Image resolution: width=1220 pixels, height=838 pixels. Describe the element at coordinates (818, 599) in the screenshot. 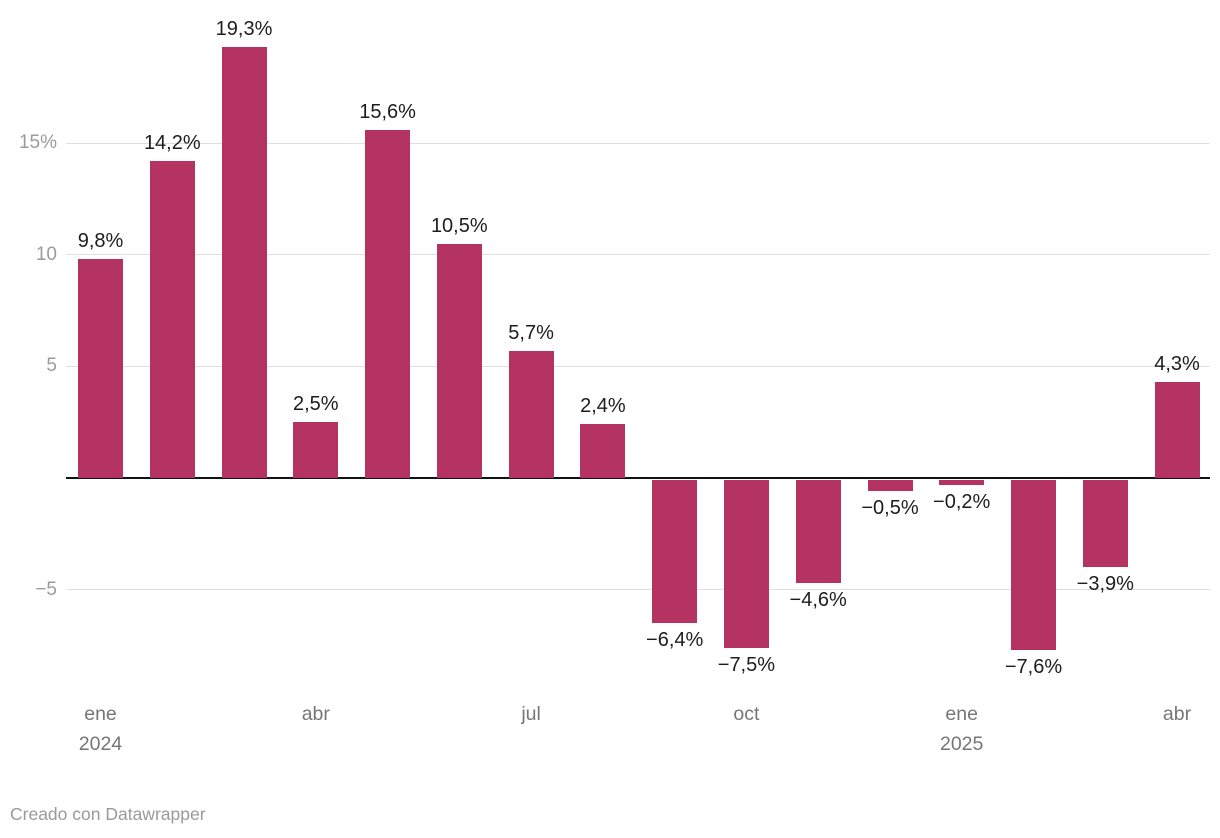

I see `bar-value-label: −4,6%` at that location.